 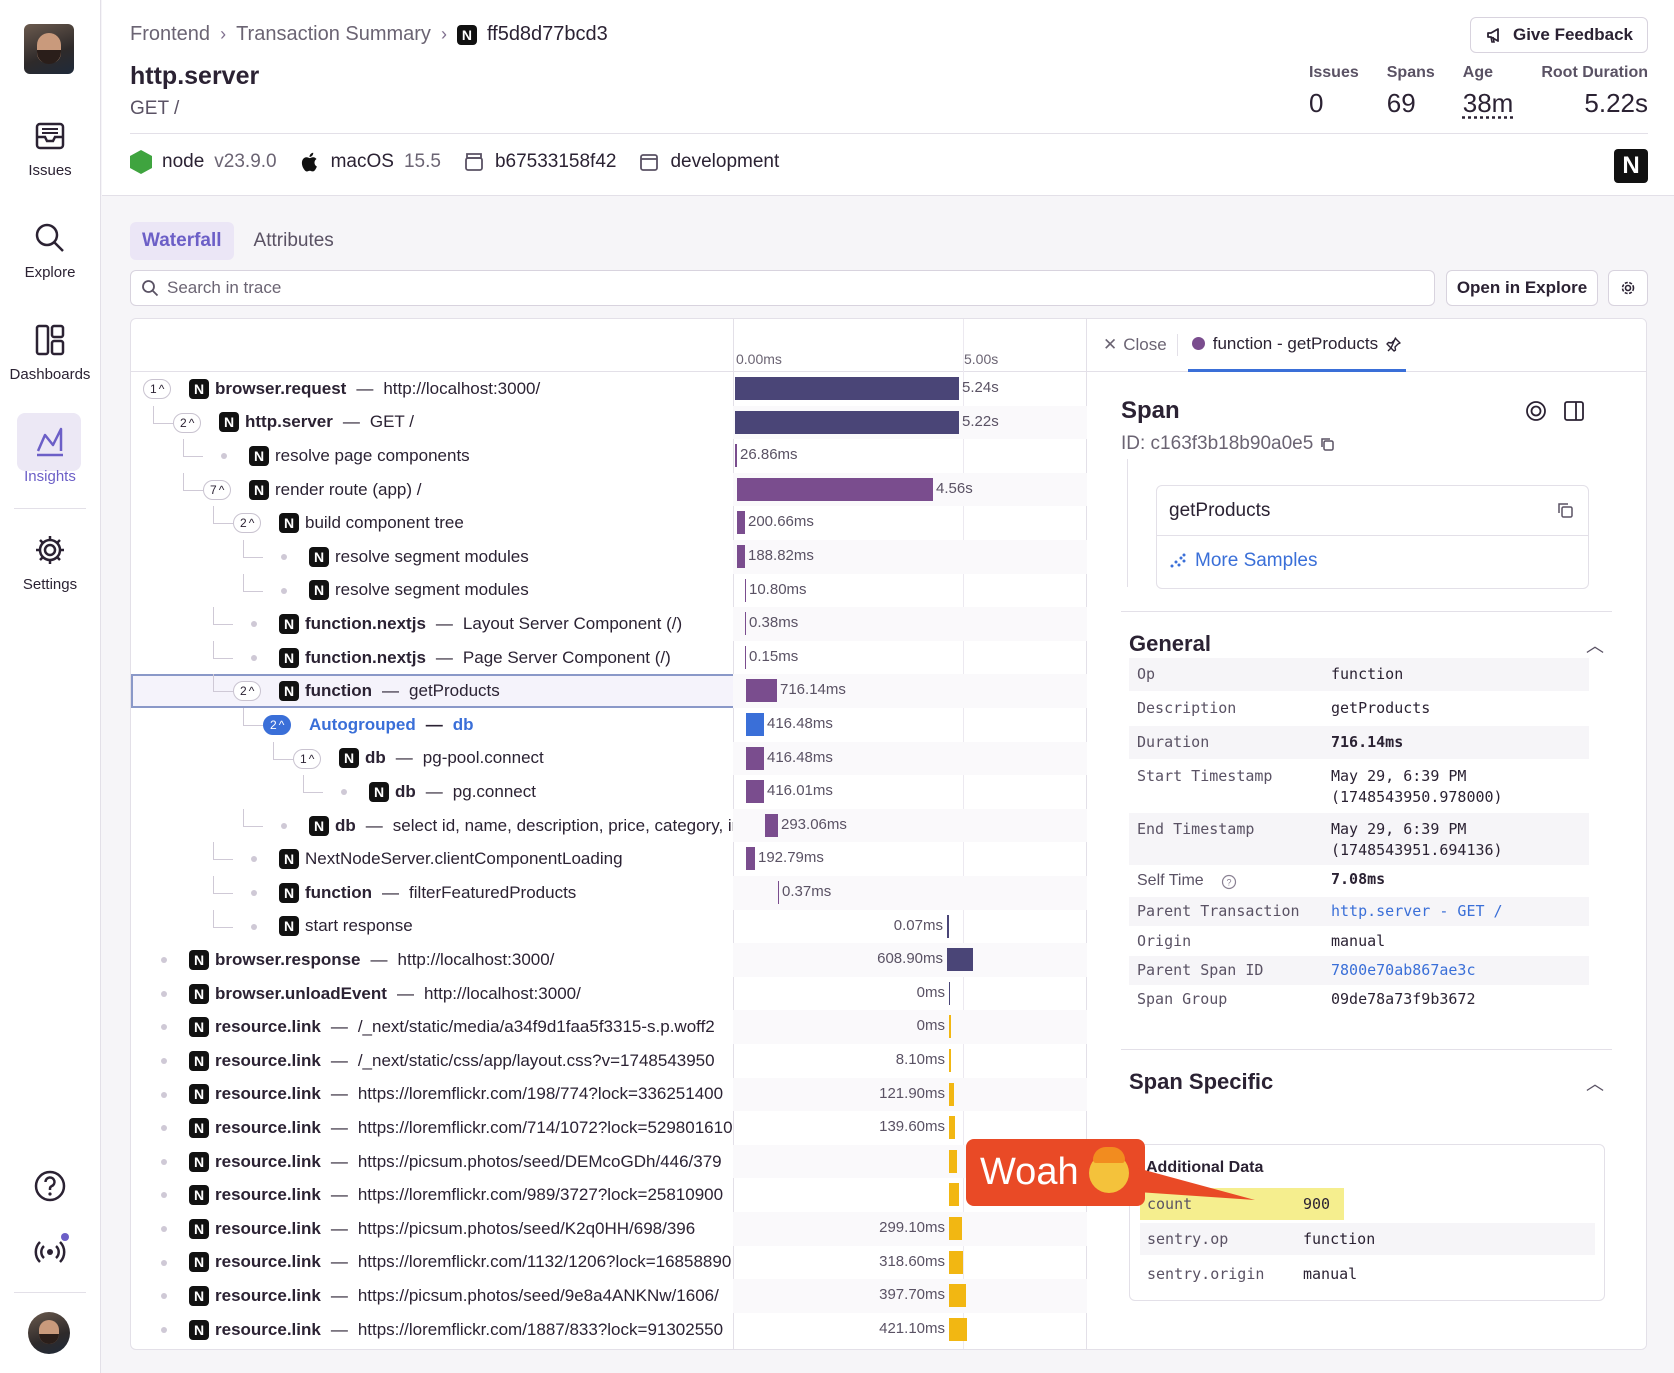 What do you see at coordinates (51, 1250) in the screenshot?
I see `broadcast-icon` at bounding box center [51, 1250].